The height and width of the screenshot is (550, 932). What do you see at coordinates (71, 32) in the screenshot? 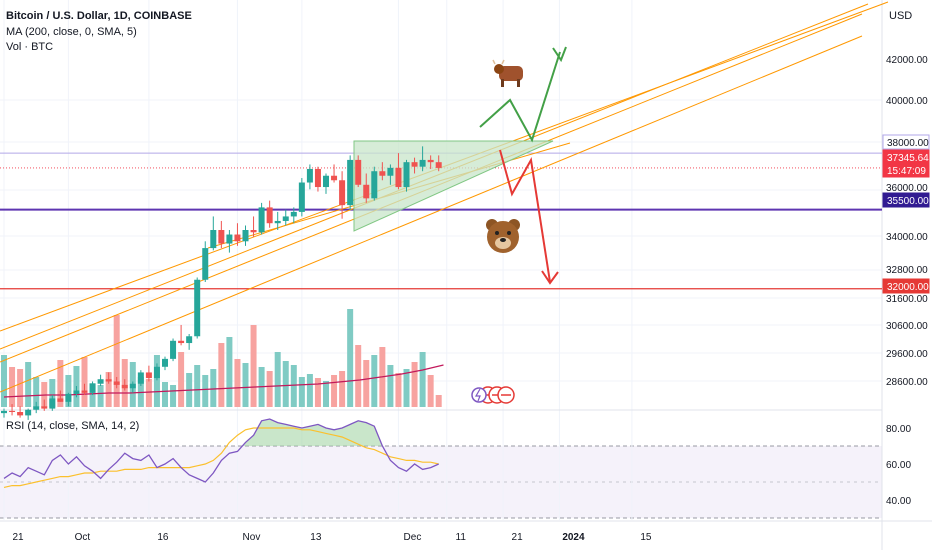
I see `ma-indicator-legend: MA (200, close, 0, SMA, 5)` at bounding box center [71, 32].